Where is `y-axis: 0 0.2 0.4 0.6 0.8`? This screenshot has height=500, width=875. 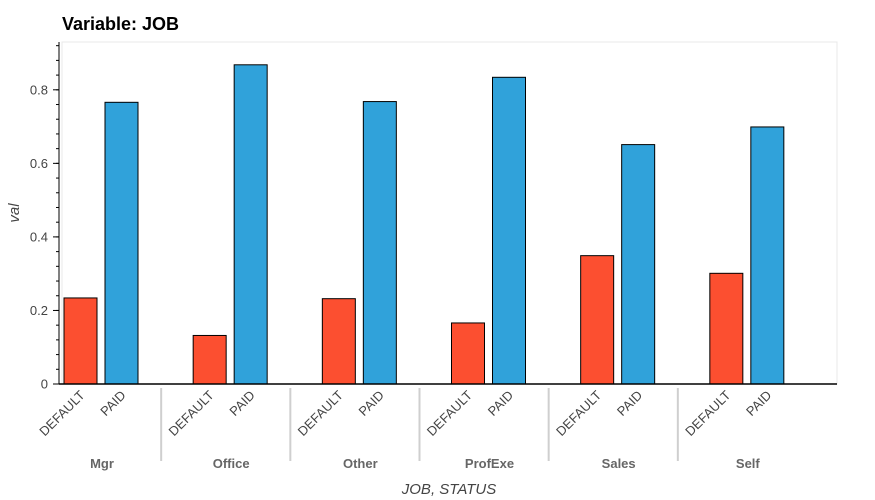 y-axis: 0 0.2 0.4 0.6 0.8 is located at coordinates (45, 217).